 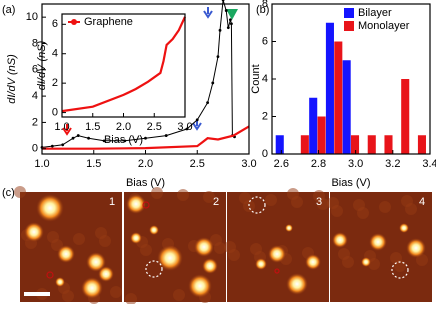 I want to click on stm-image: 1, so click(x=68, y=245).